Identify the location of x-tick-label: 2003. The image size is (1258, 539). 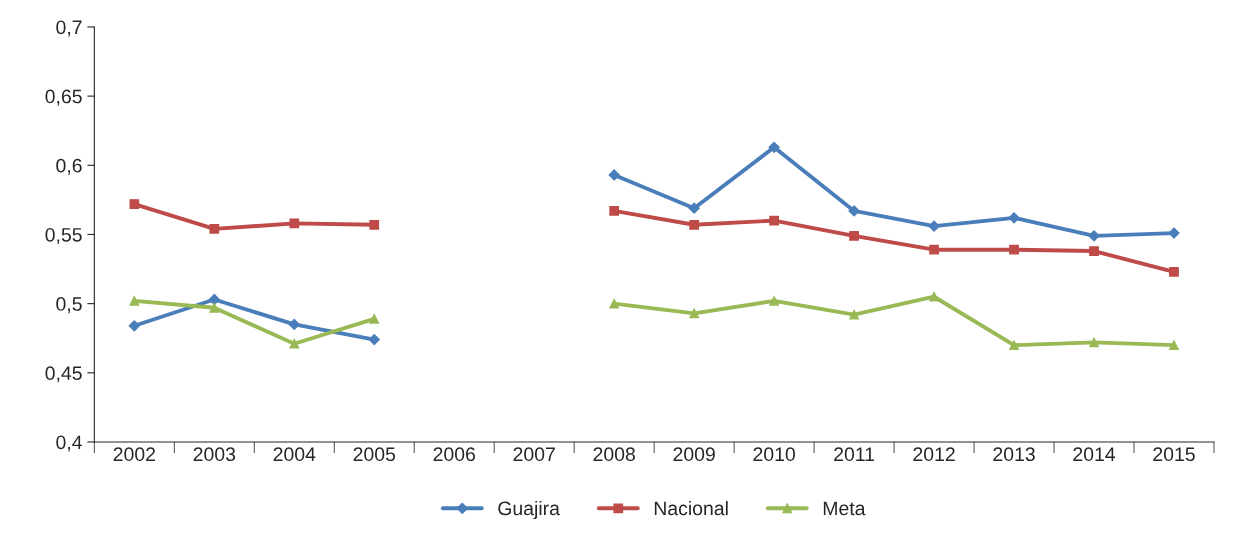
(214, 454).